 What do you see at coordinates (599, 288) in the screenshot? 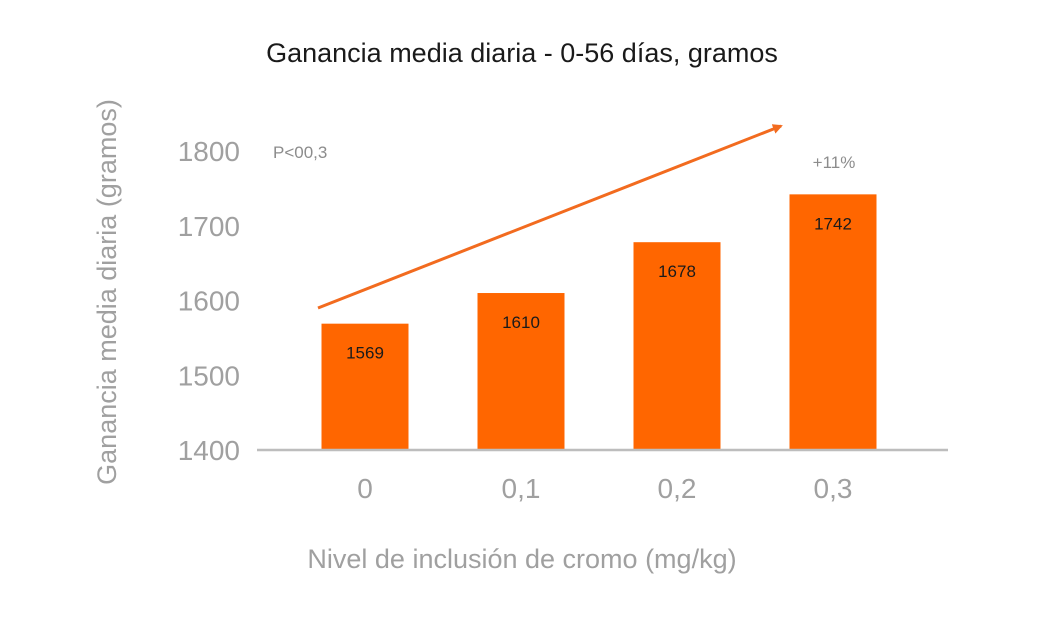
I see `bar-value-labels: 1569 1610 1678 1742` at bounding box center [599, 288].